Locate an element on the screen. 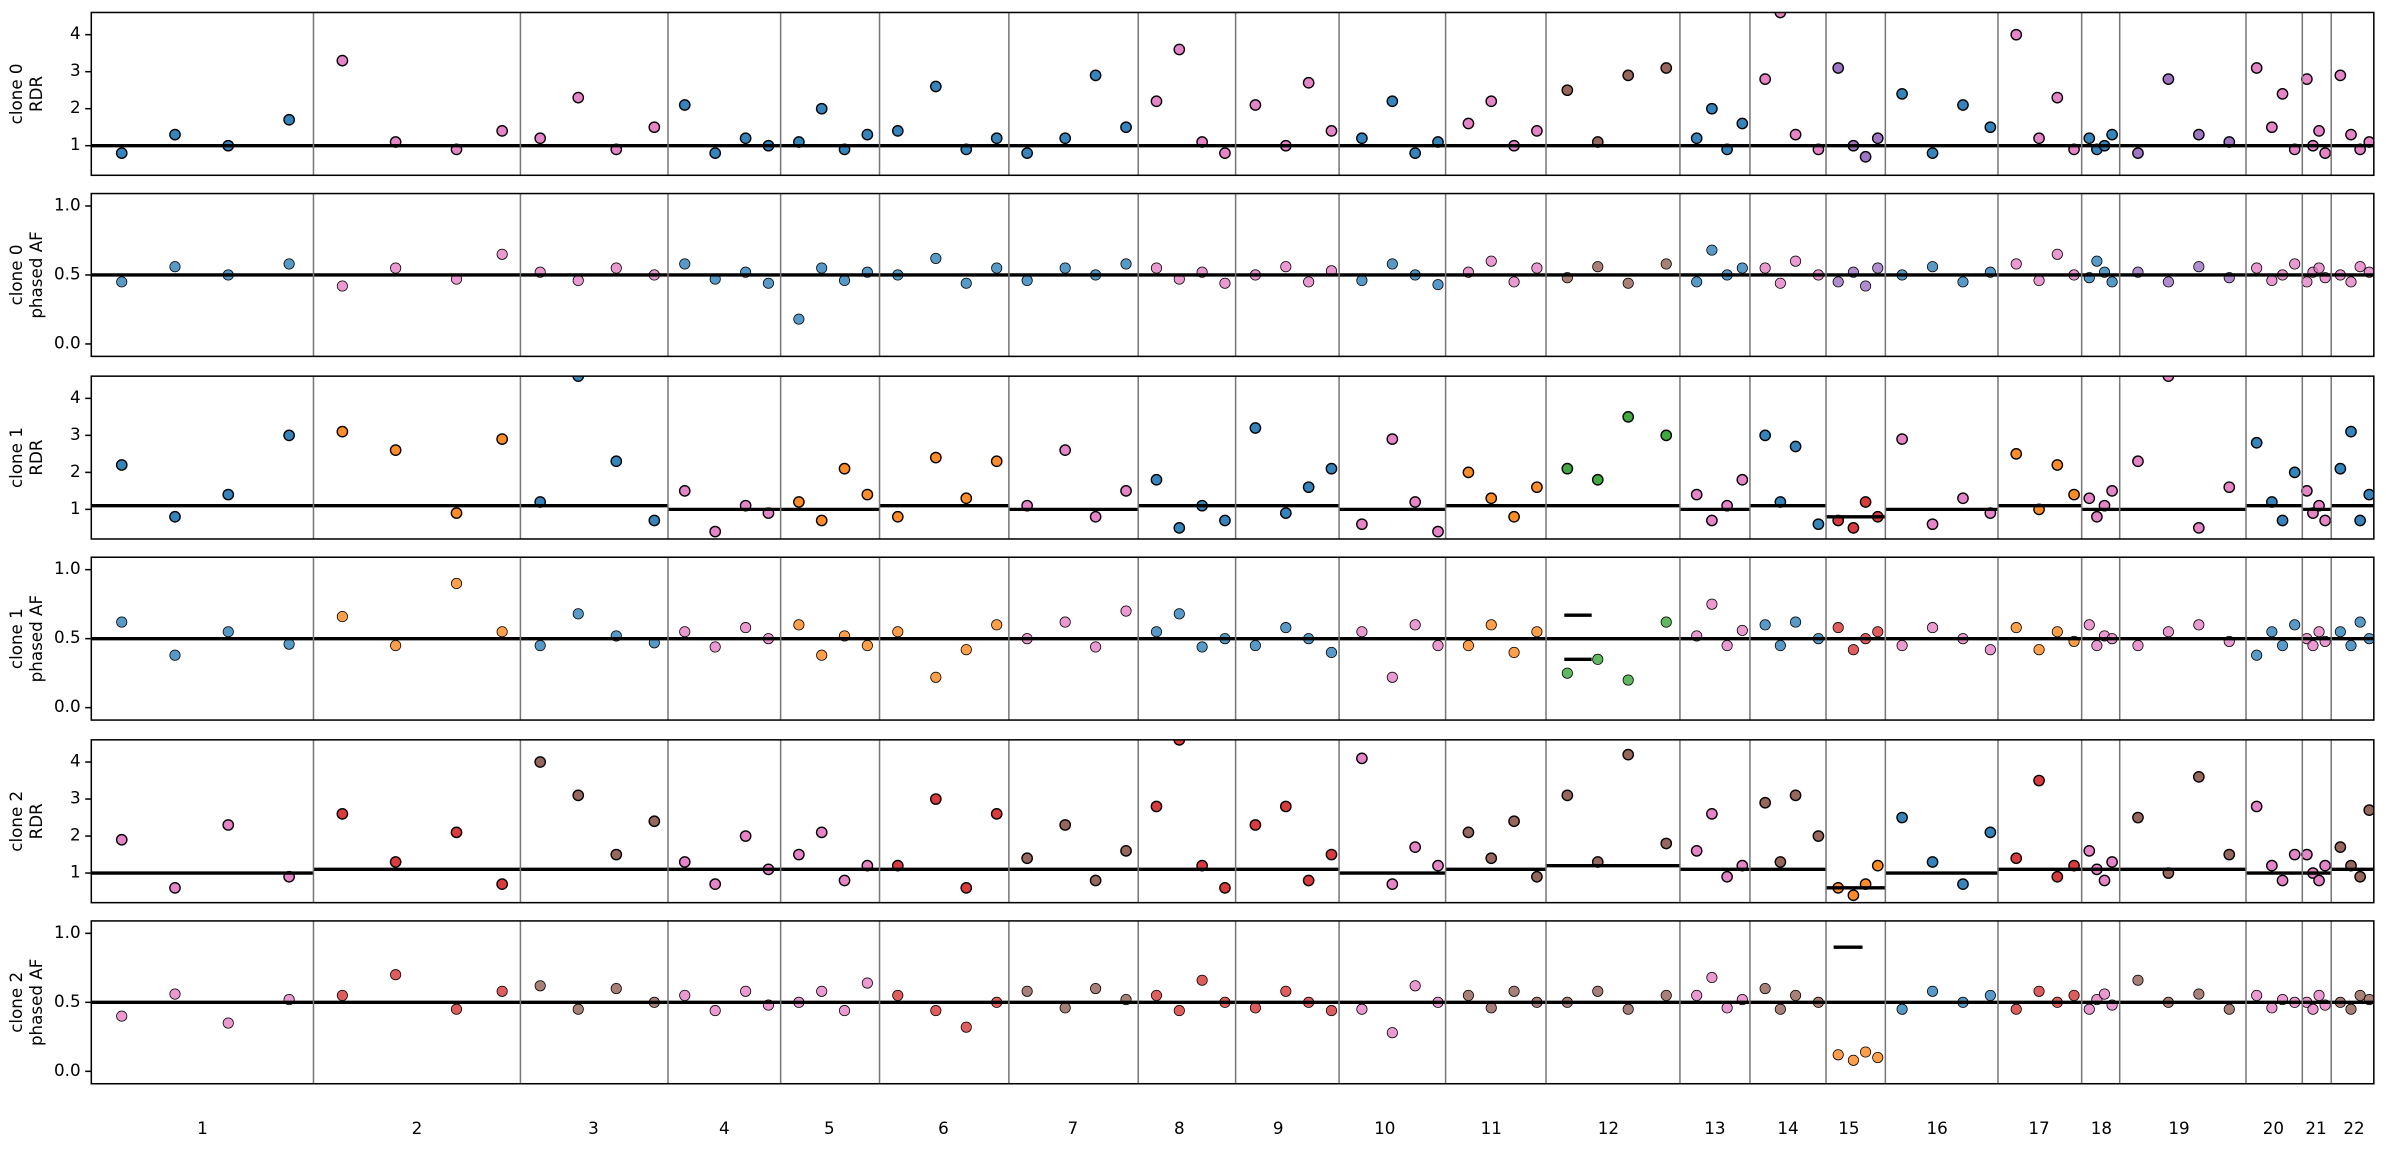 Image resolution: width=2386 pixels, height=1151 pixels. y-axis-label: clone 1 is located at coordinates (16, 638).